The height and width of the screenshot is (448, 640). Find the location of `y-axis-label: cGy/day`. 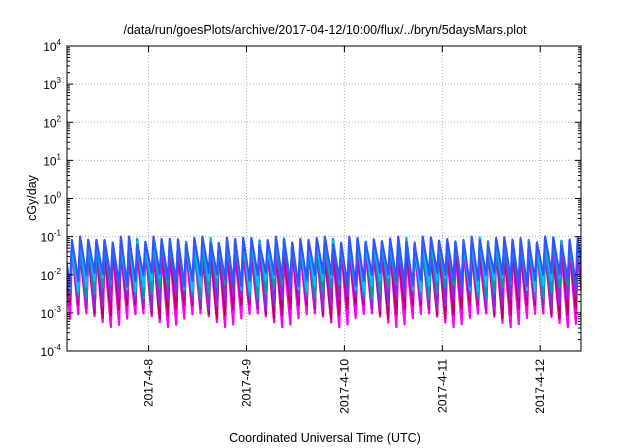

y-axis-label: cGy/day is located at coordinates (32, 197).